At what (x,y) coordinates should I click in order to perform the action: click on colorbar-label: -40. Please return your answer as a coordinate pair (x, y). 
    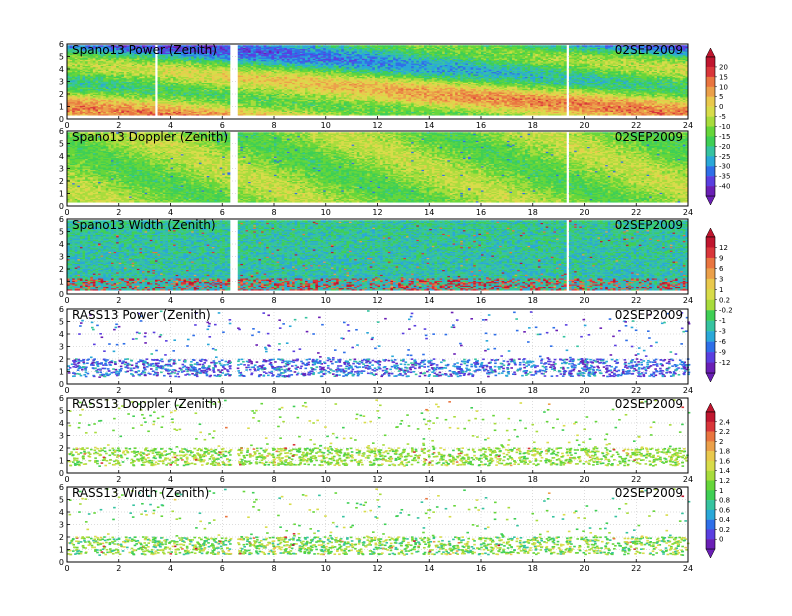
    Looking at the image, I should click on (724, 187).